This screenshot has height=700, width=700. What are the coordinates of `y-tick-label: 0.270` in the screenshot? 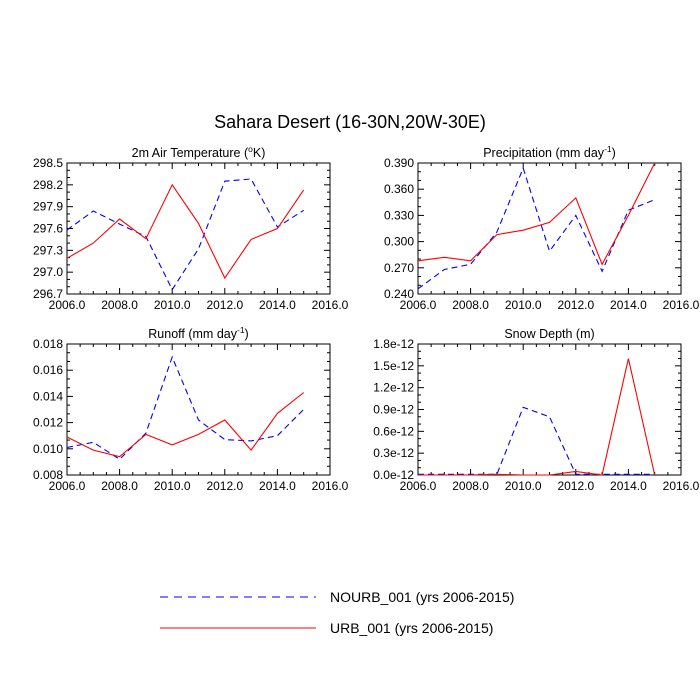 It's located at (399, 268).